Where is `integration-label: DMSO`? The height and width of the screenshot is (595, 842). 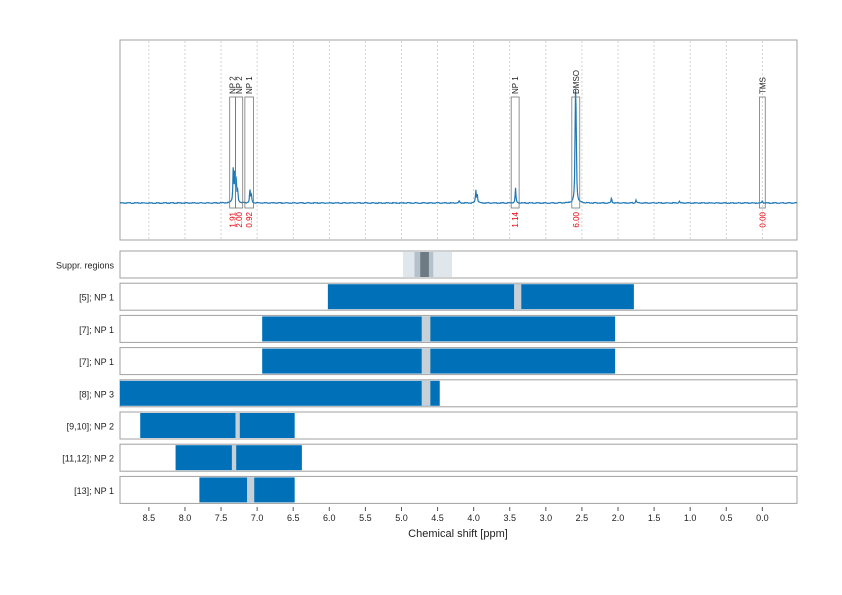 integration-label: DMSO is located at coordinates (576, 82).